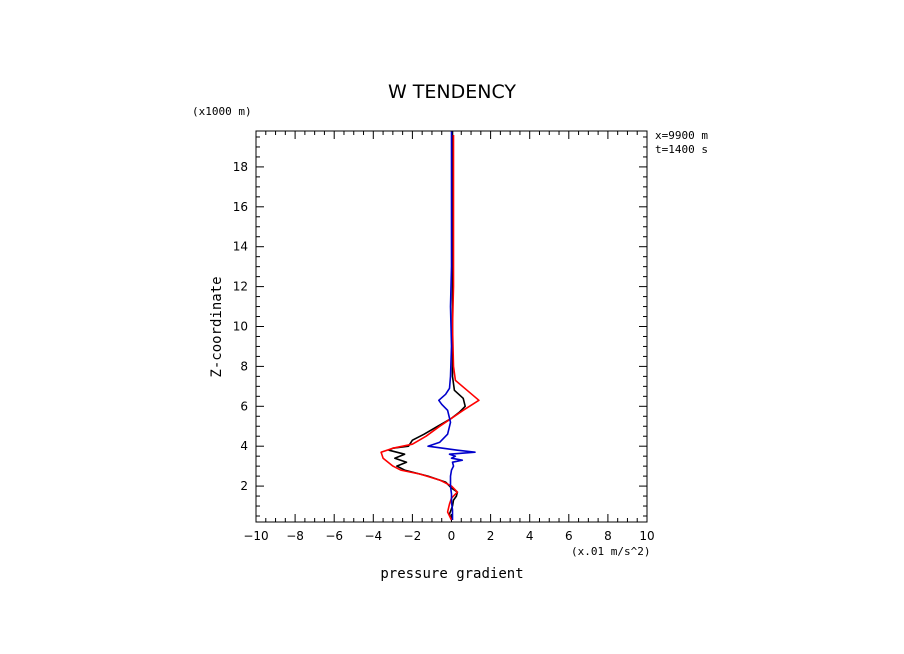  Describe the element at coordinates (491, 536) in the screenshot. I see `x-tick-label: 2` at that location.